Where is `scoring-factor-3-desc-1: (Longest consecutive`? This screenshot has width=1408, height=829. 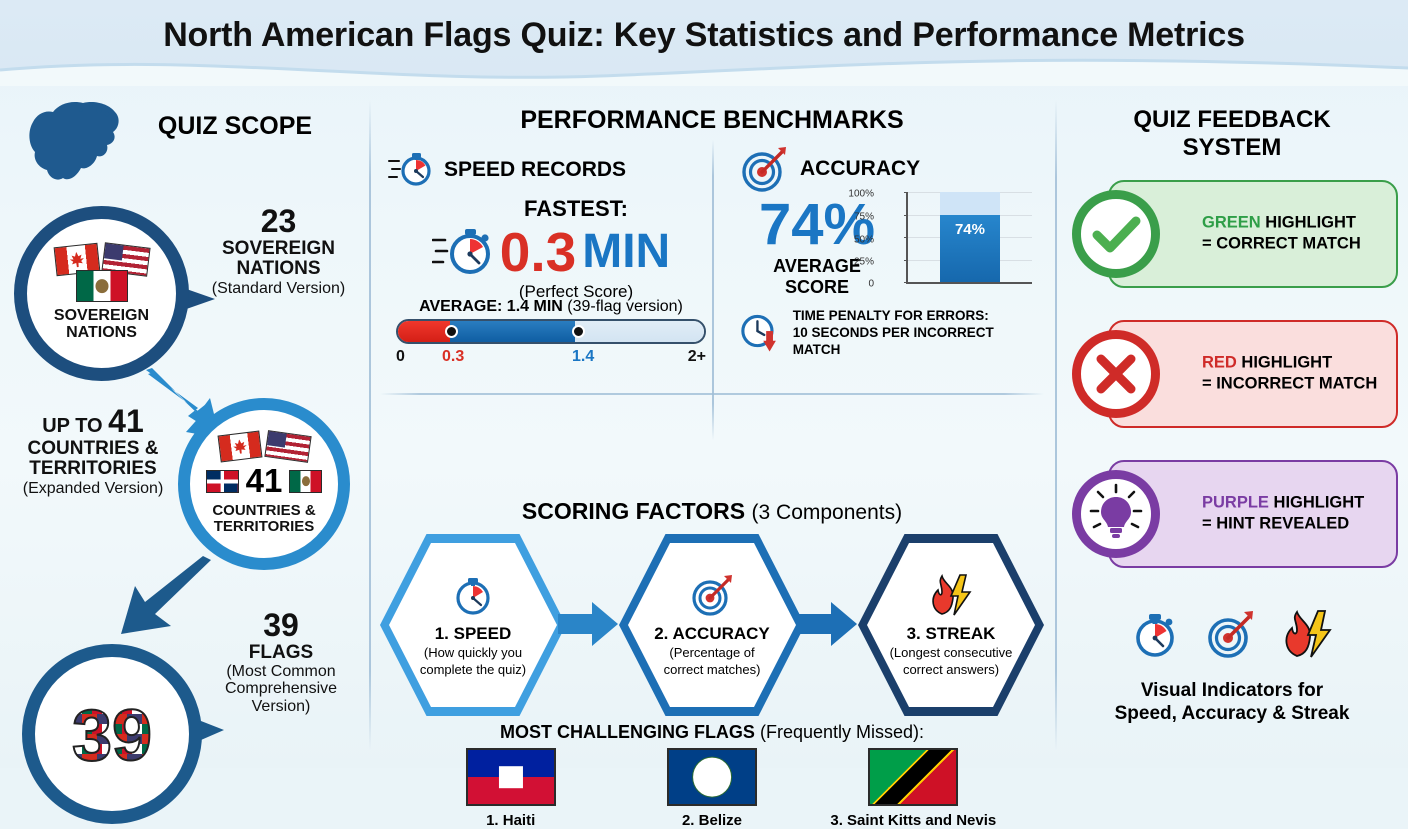
scoring-factor-3-desc-1: (Longest consecutive is located at coordinates (951, 653).